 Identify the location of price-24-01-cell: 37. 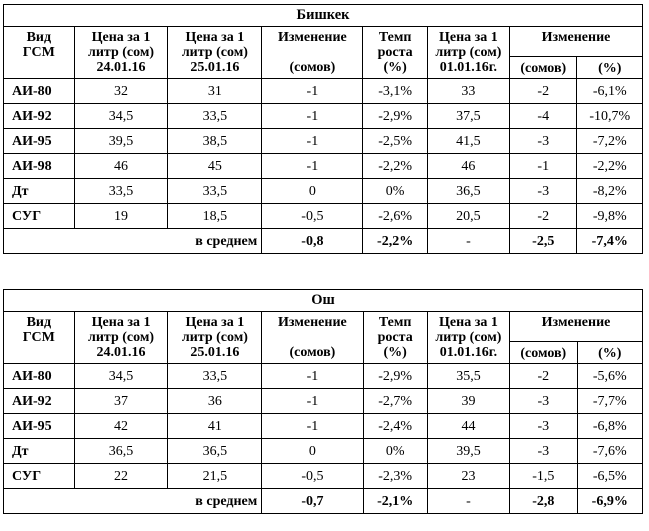
(121, 401).